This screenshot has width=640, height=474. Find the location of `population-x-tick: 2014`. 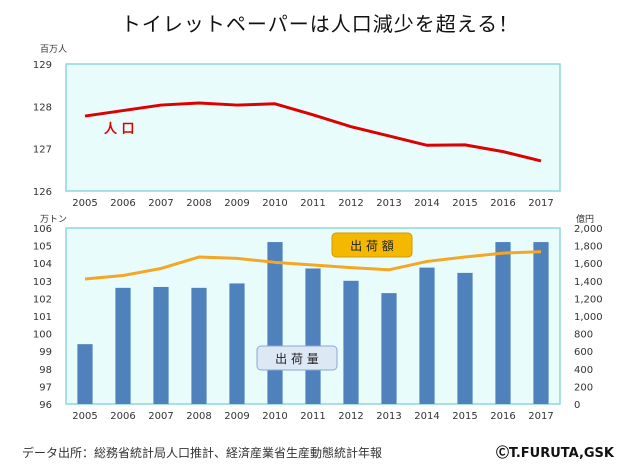

population-x-tick: 2014 is located at coordinates (426, 203).